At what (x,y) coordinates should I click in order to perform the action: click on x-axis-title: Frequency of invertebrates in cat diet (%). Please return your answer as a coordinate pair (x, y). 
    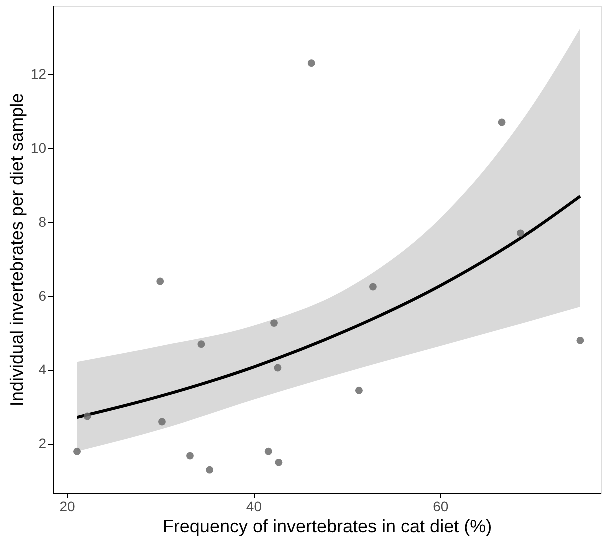
    Looking at the image, I should click on (327, 526).